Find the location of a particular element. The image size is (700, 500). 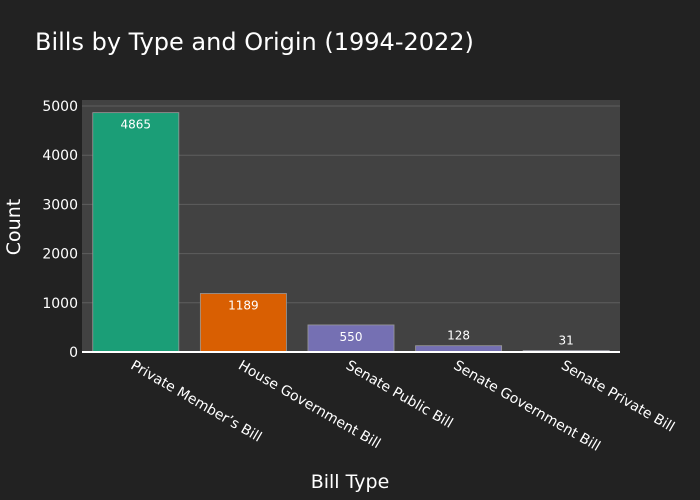

y-axis-title: Count is located at coordinates (14, 227).